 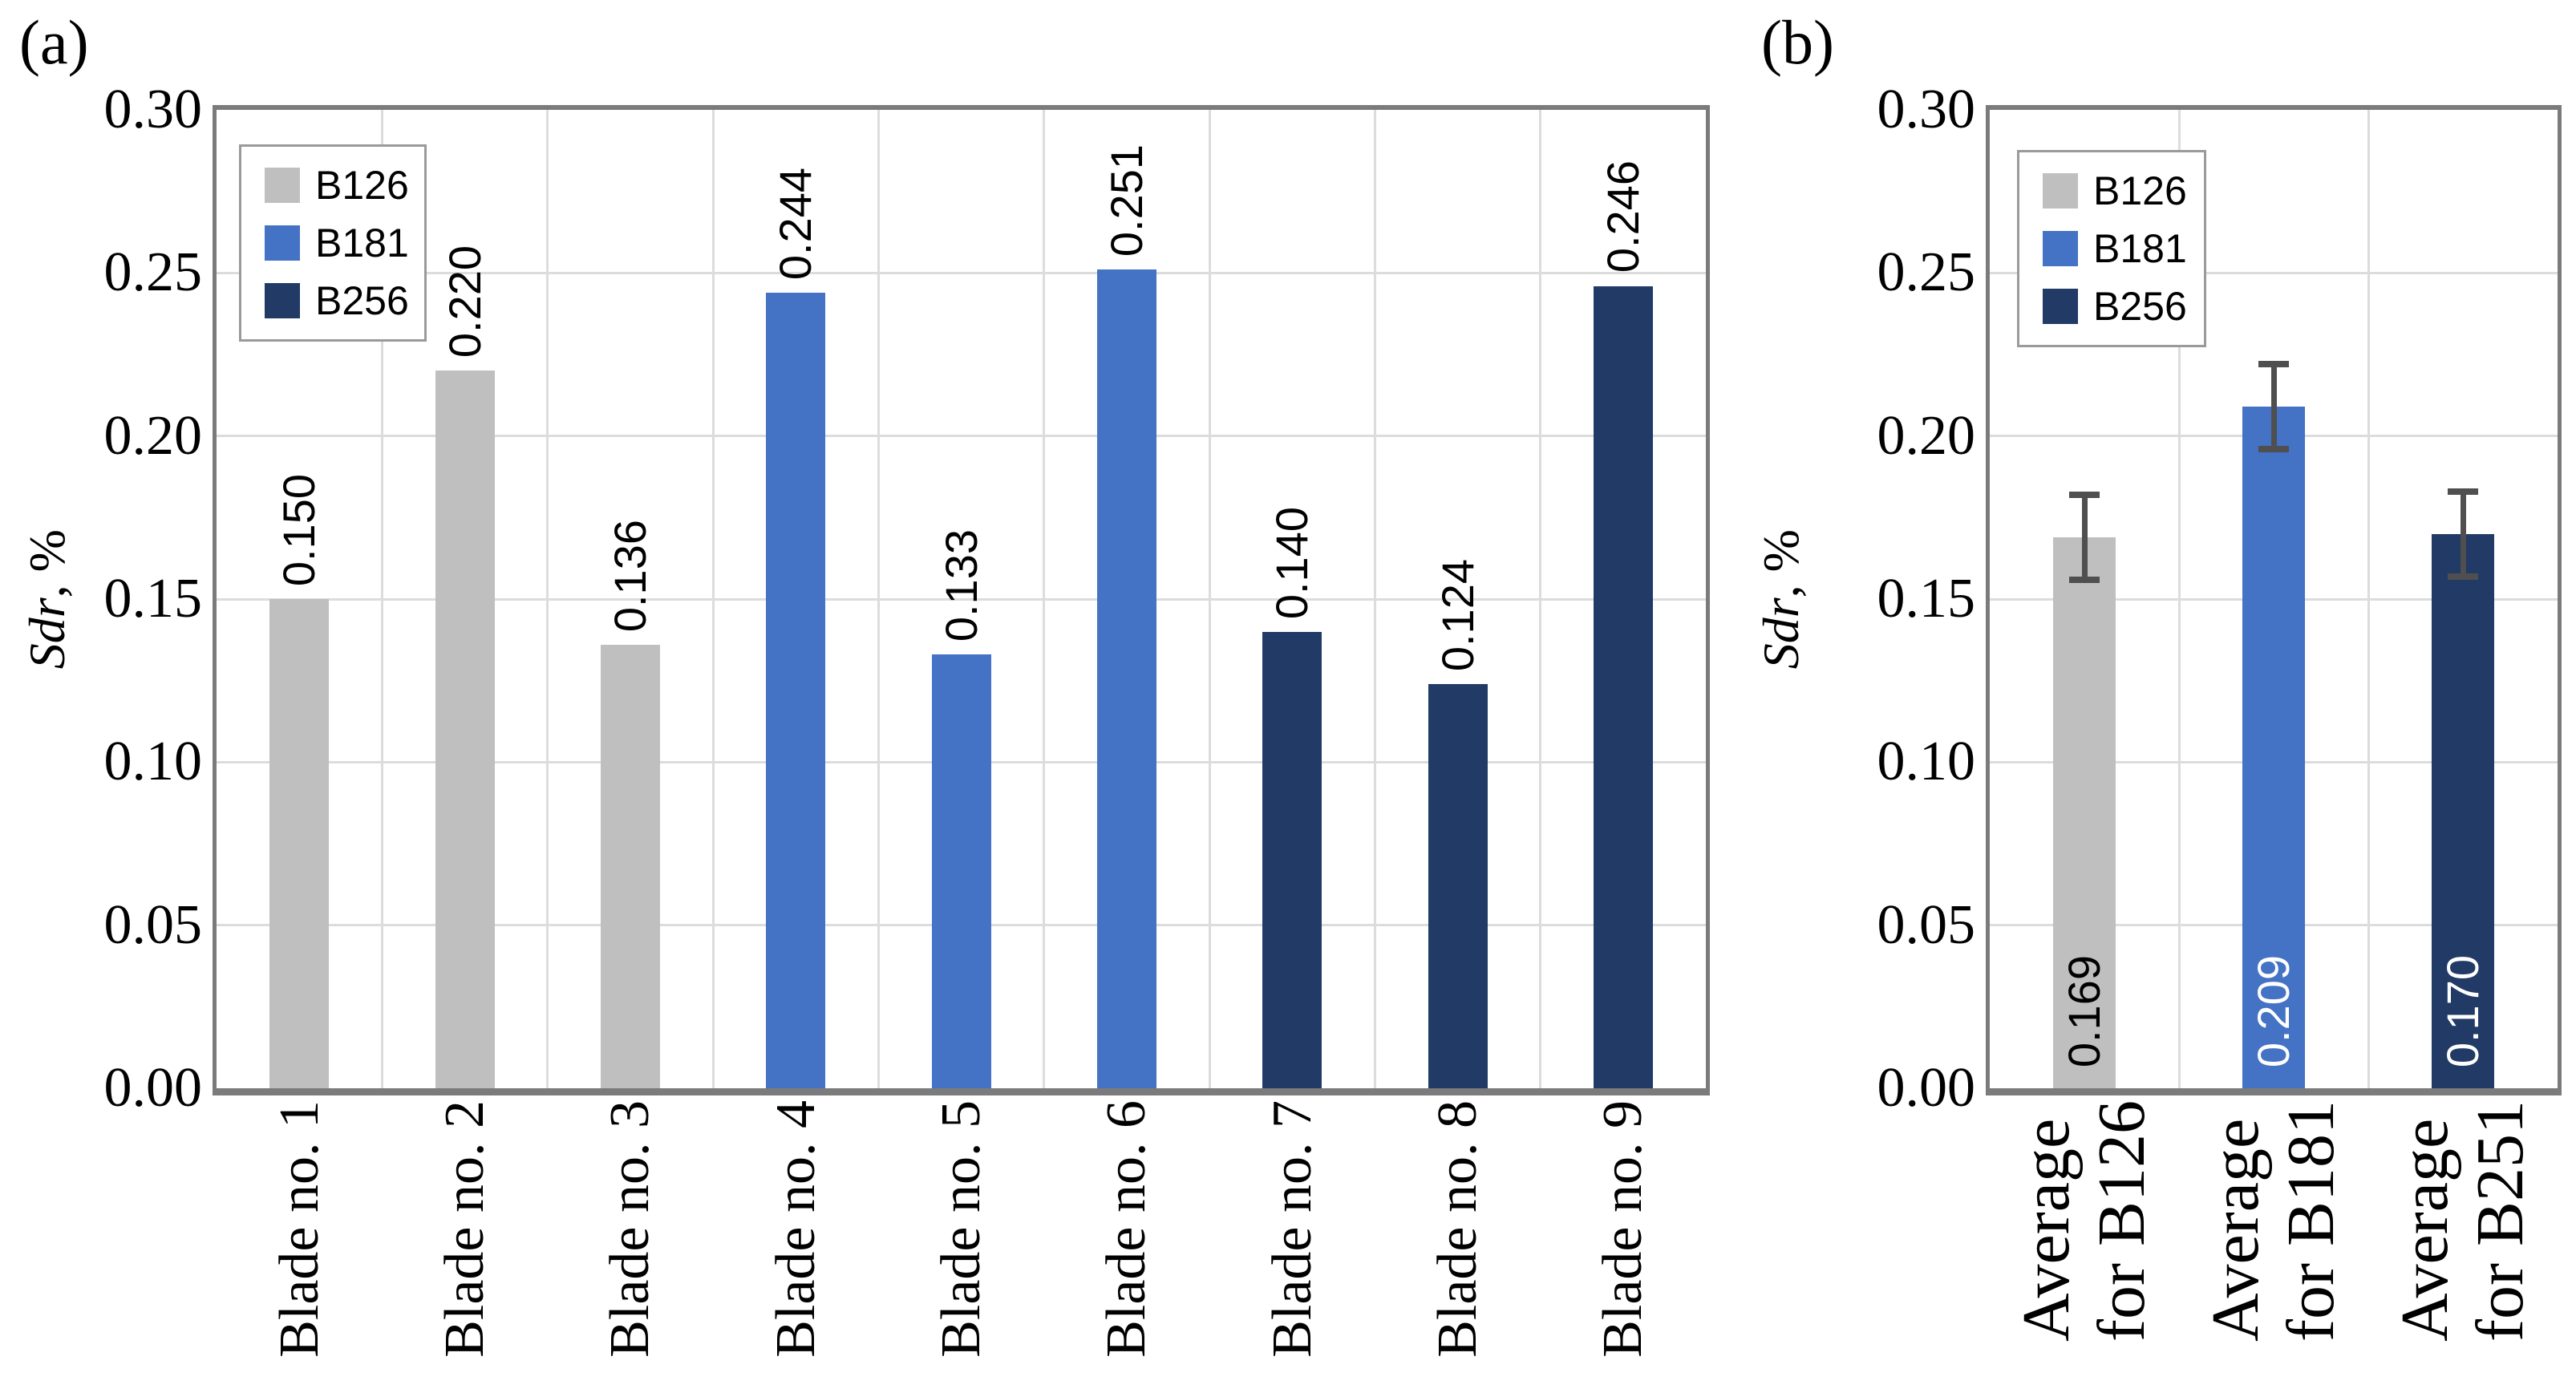 I want to click on y-tick-label: 0.20, so click(x=1927, y=435).